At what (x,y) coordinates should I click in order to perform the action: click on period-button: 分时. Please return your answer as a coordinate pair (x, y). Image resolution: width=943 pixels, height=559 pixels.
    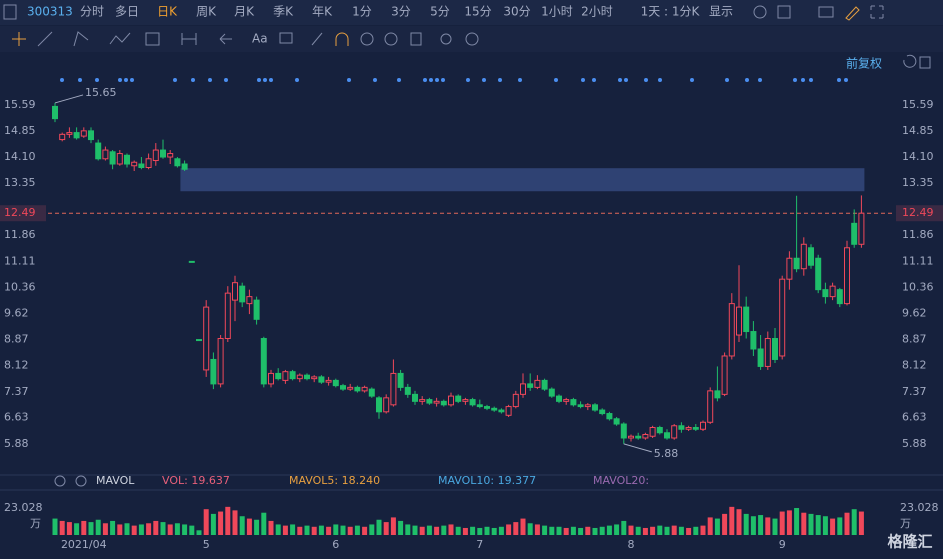
    Looking at the image, I should click on (92, 12).